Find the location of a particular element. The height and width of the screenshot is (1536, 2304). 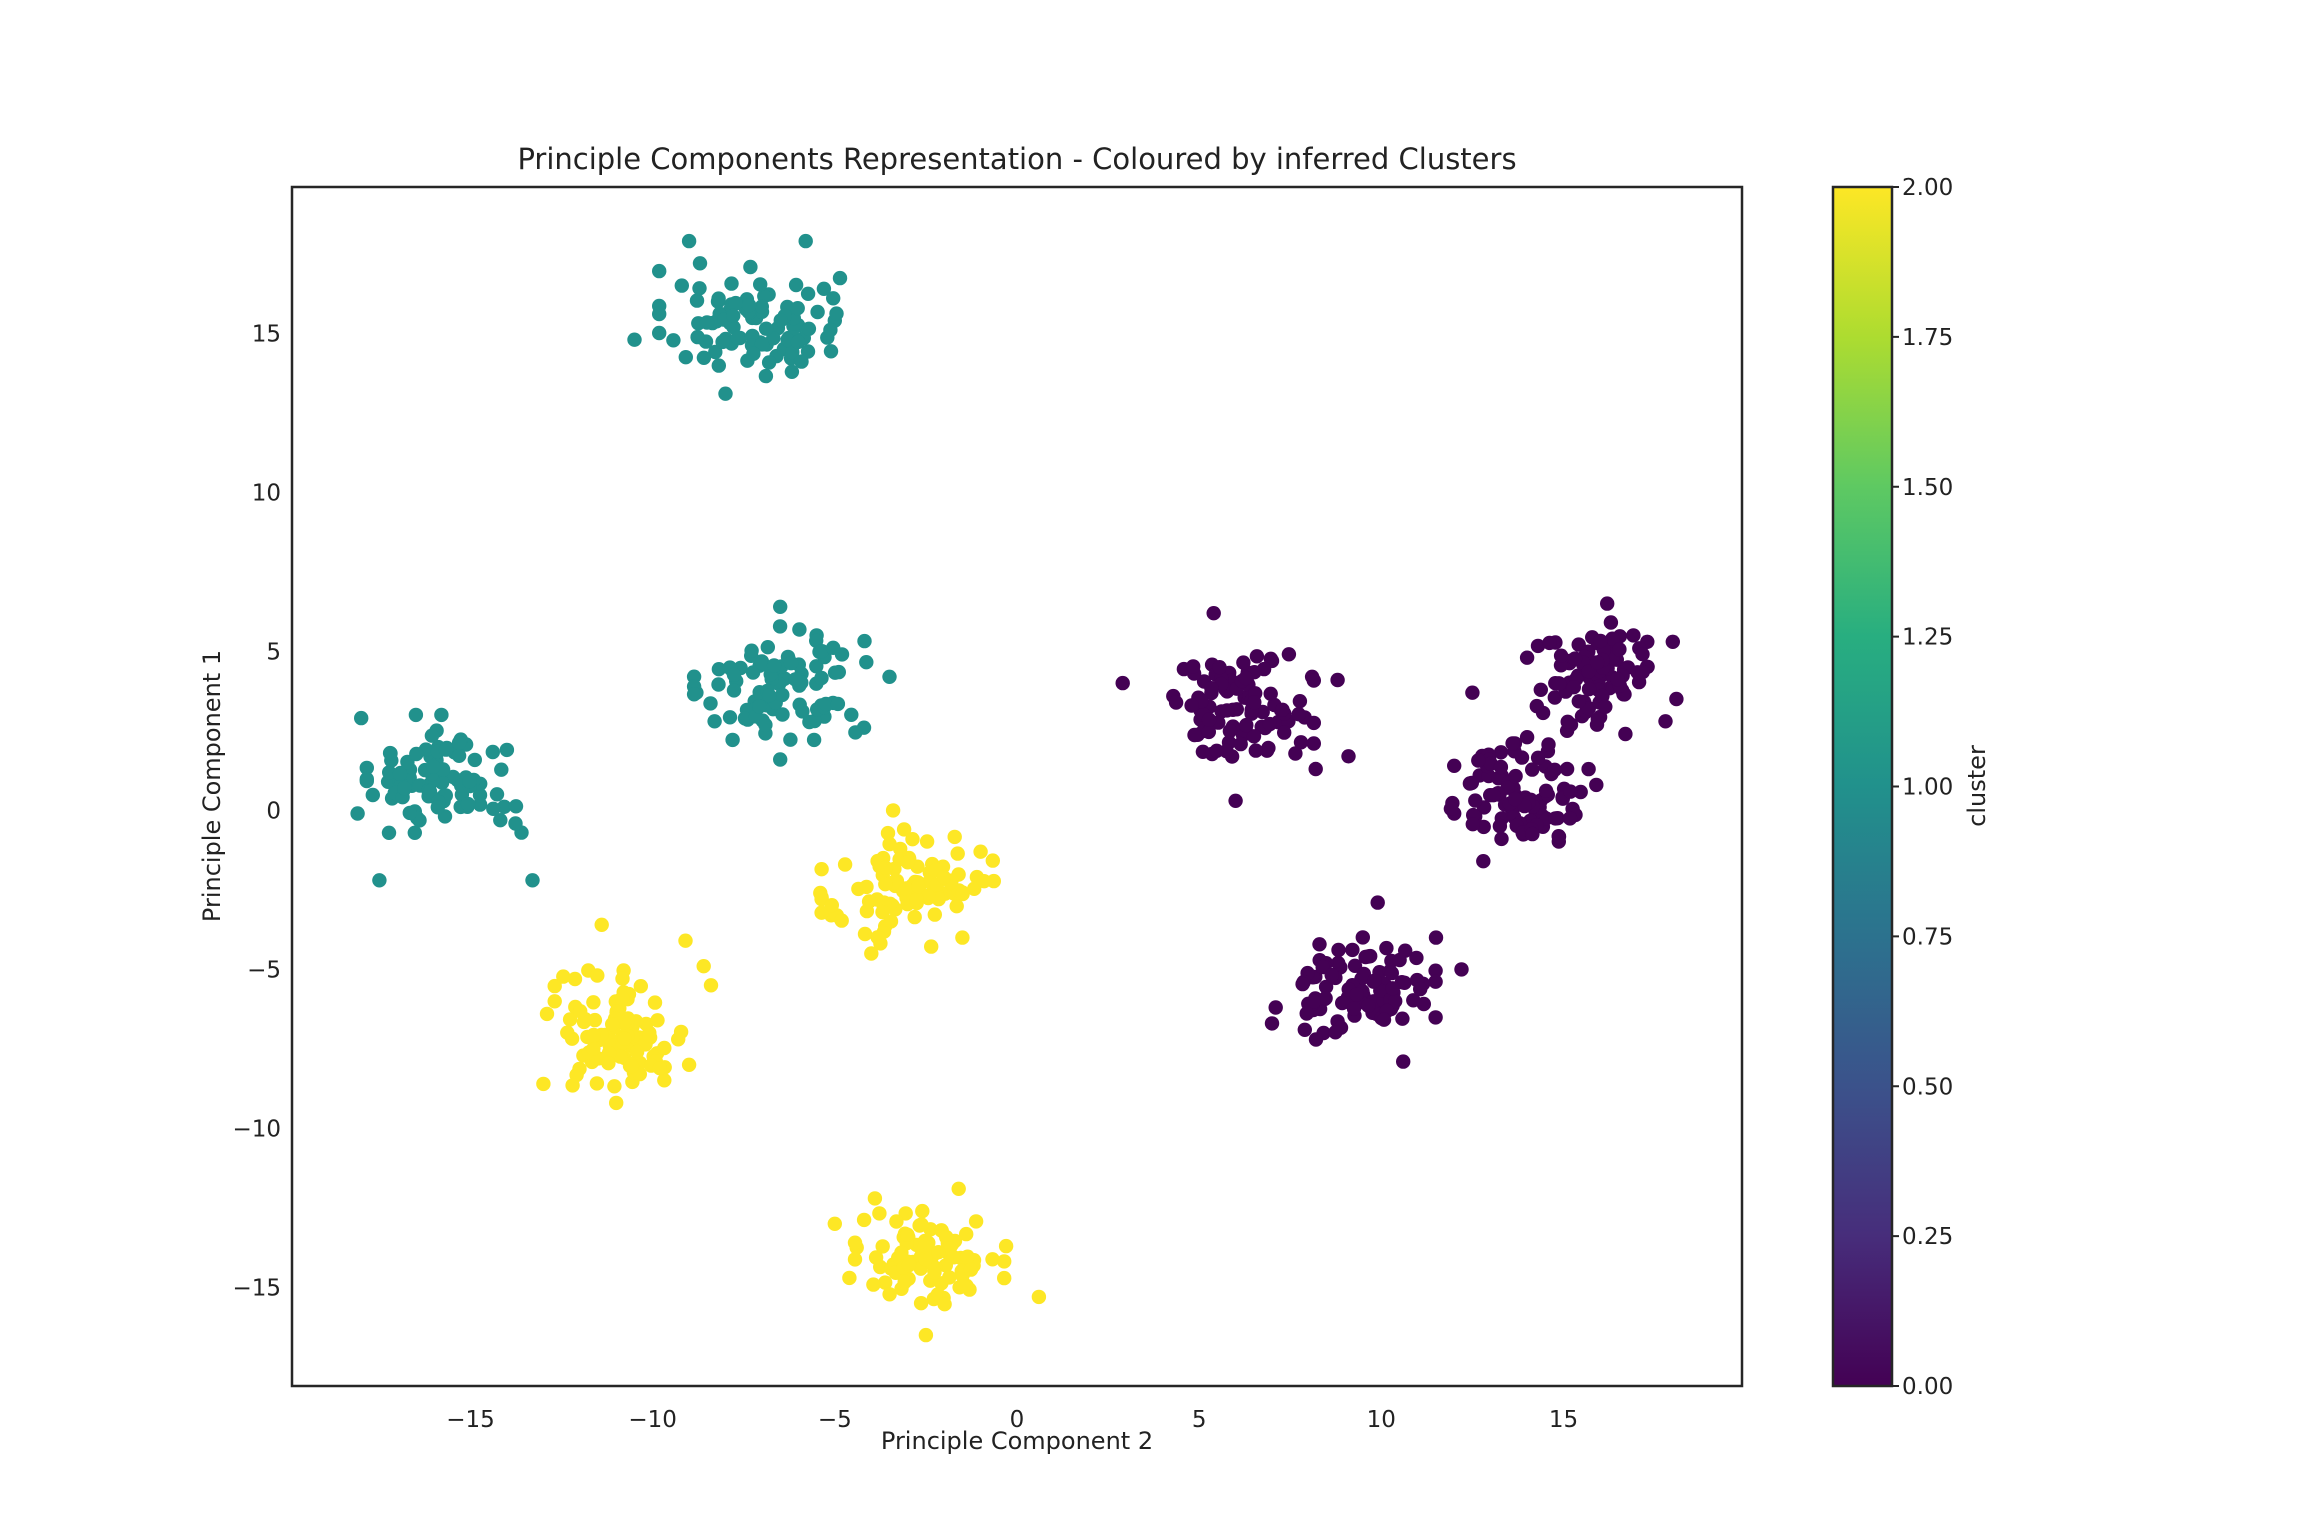

y-tick-label: −5 is located at coordinates (264, 970).